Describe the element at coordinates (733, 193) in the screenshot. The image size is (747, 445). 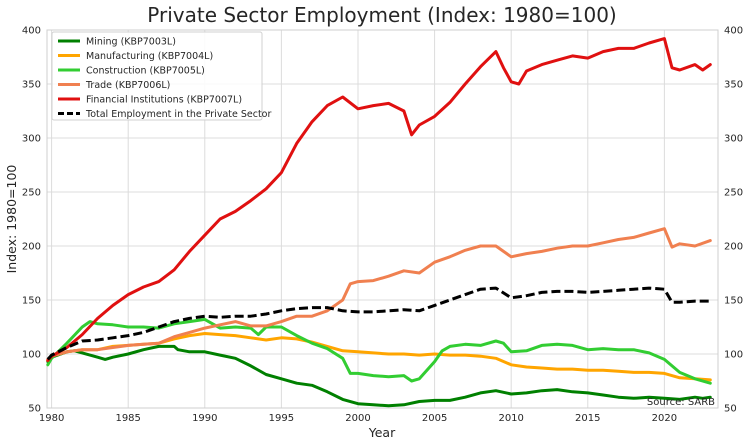
I see `y-tick-label-right: 250` at that location.